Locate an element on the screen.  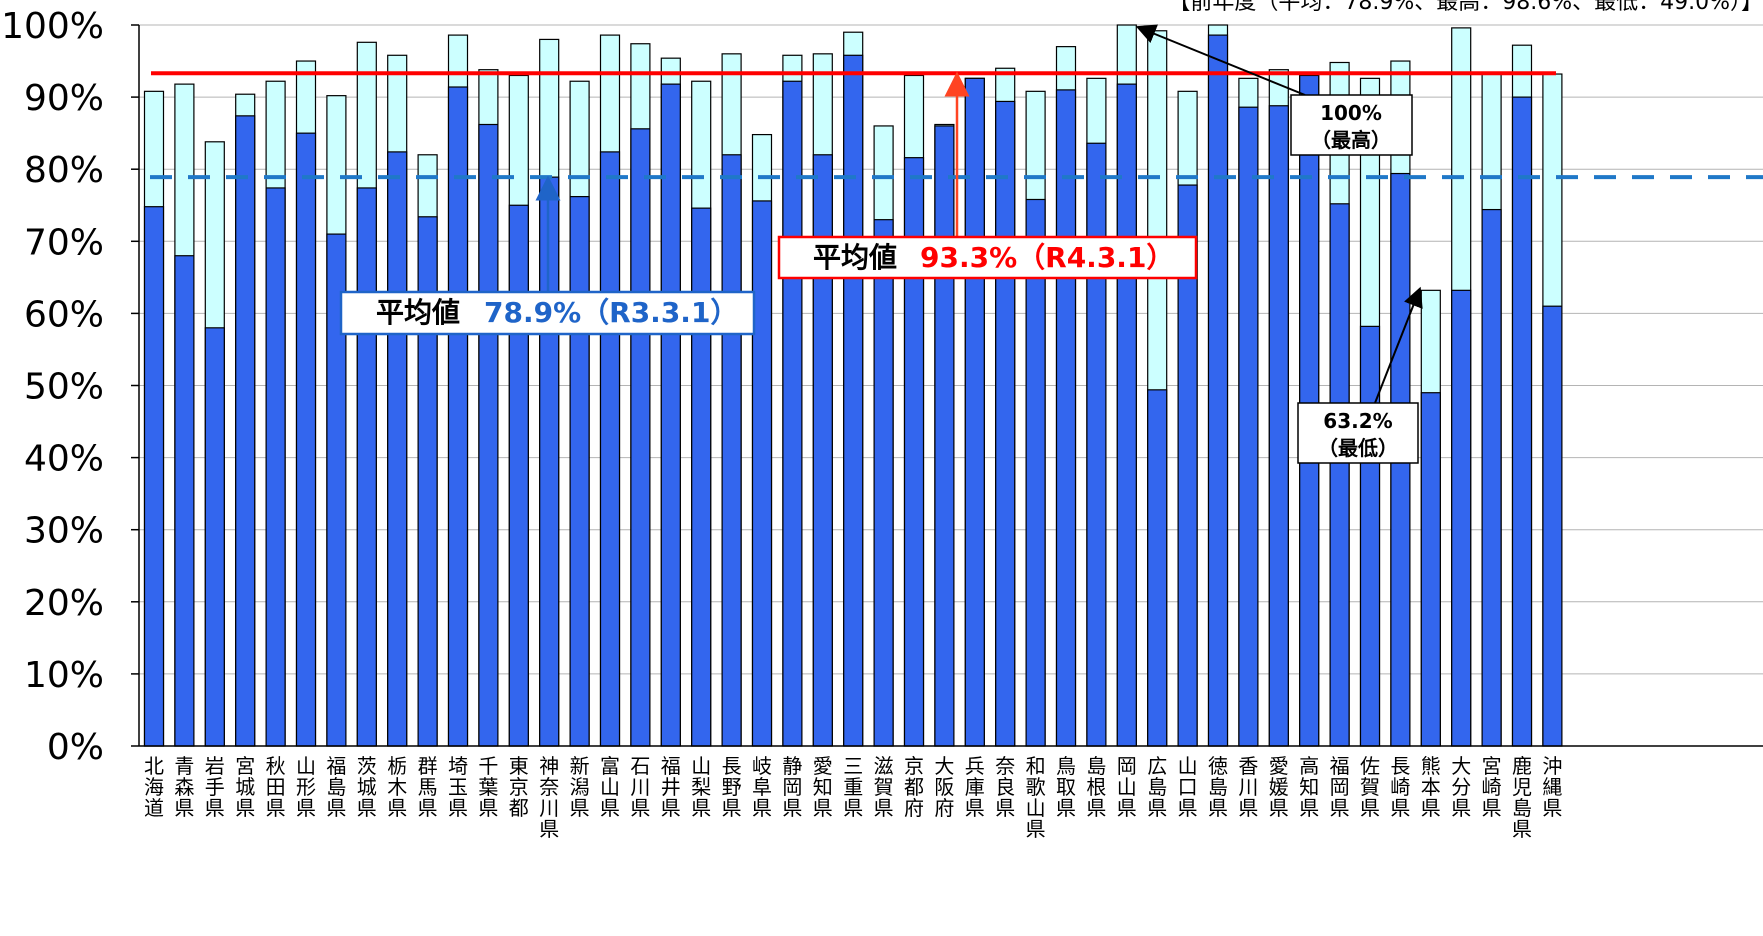
x-category-label: 岐阜県 is located at coordinates (762, 787).